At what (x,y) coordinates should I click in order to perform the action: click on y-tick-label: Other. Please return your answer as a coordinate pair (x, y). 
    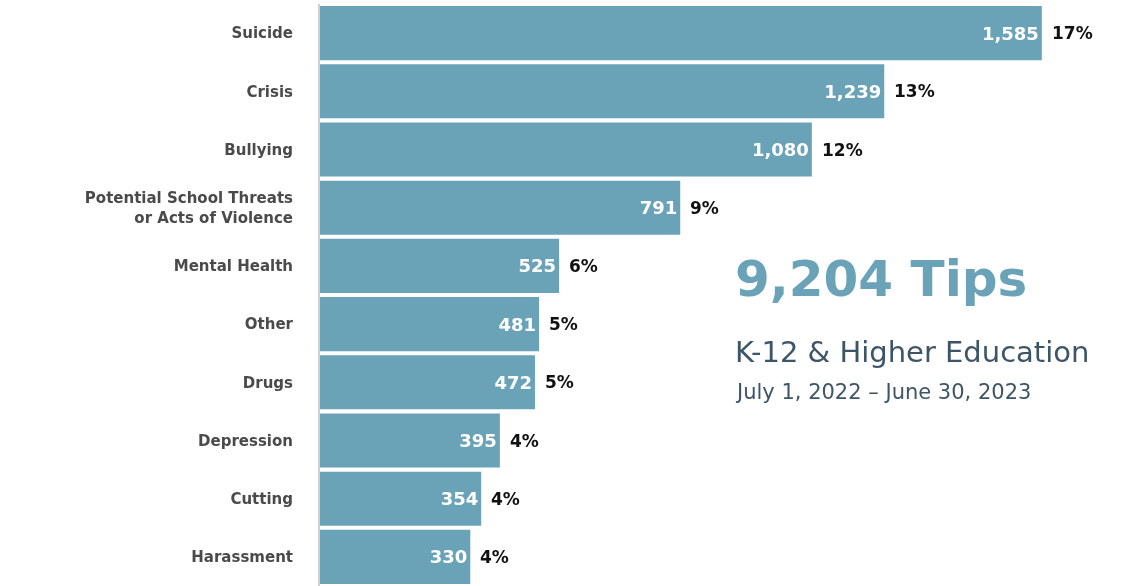
    Looking at the image, I should click on (269, 324).